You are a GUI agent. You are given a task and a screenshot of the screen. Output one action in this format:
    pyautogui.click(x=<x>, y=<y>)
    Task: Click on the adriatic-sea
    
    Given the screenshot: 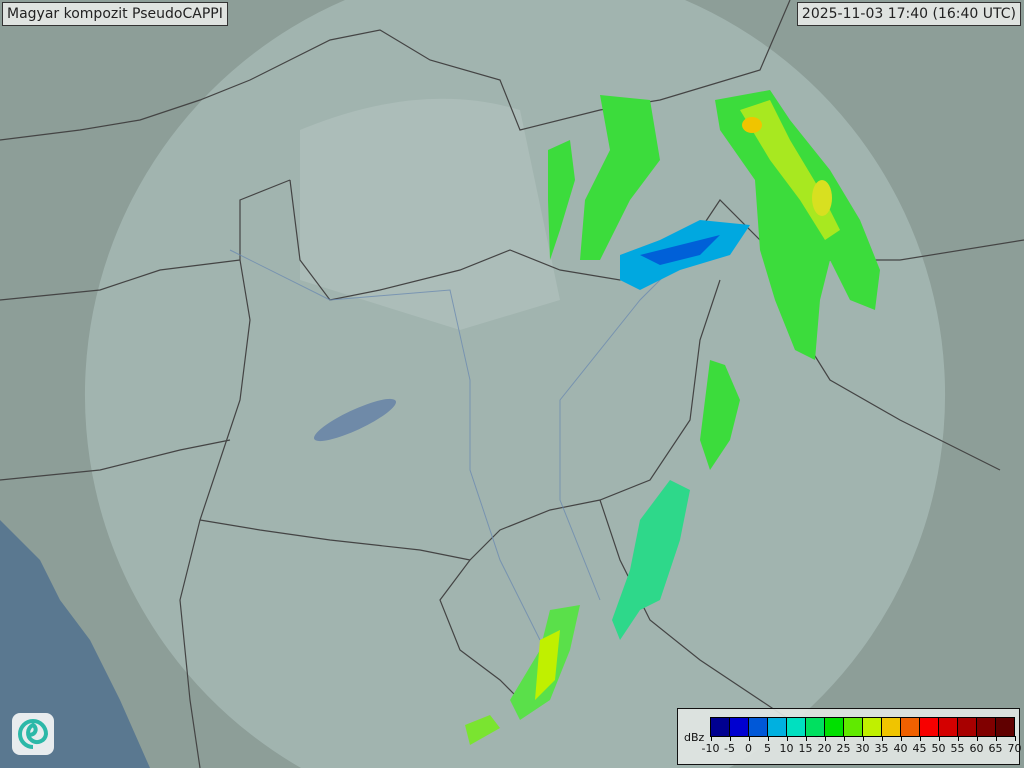 What is the action you would take?
    pyautogui.click(x=75, y=644)
    